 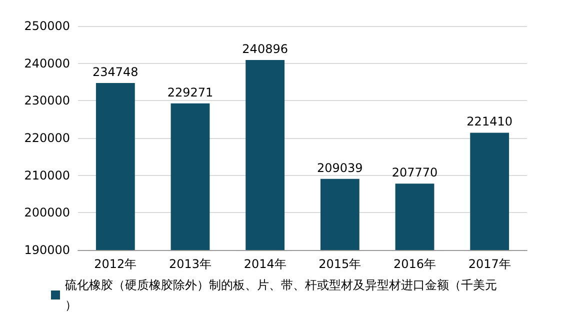 What do you see at coordinates (47, 250) in the screenshot?
I see `y-tick-label: 190000` at bounding box center [47, 250].